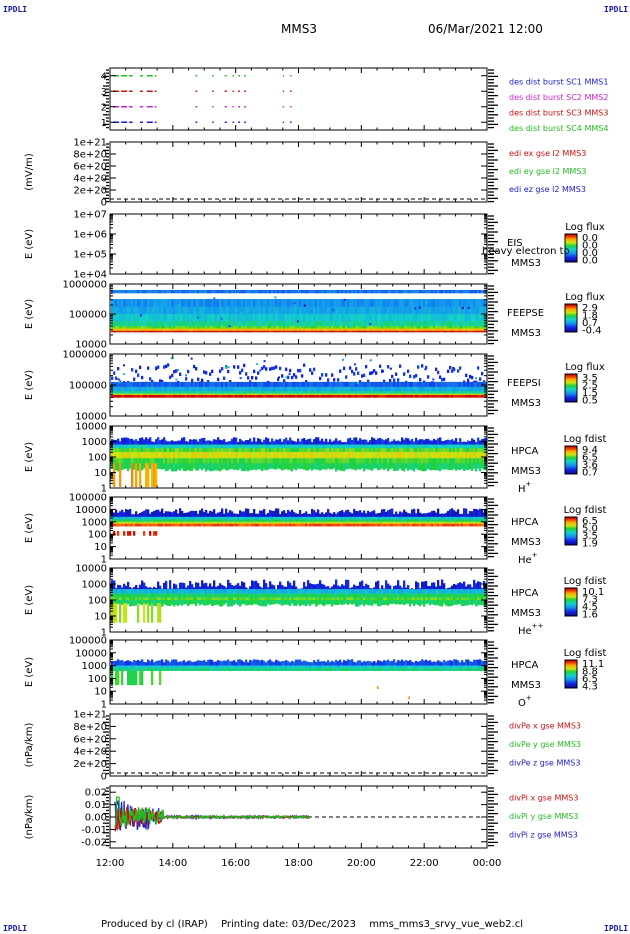 The image size is (630, 934). I want to click on colorbar-step, so click(571, 449).